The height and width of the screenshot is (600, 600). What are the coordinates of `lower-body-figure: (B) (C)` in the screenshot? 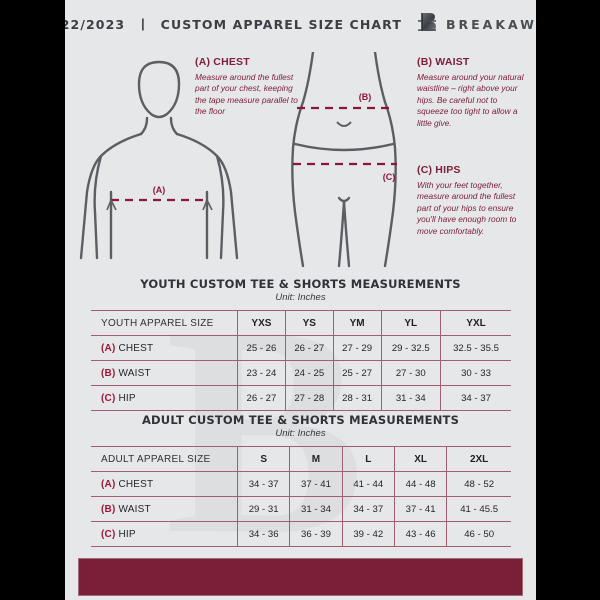 It's located at (344, 160).